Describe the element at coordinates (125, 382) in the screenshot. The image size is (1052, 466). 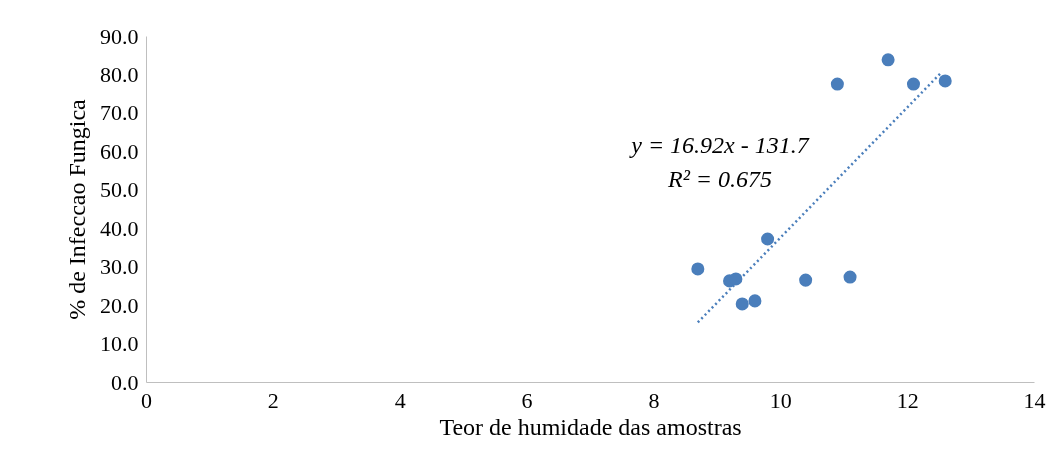
I see `y-tick-label: 0.0` at that location.